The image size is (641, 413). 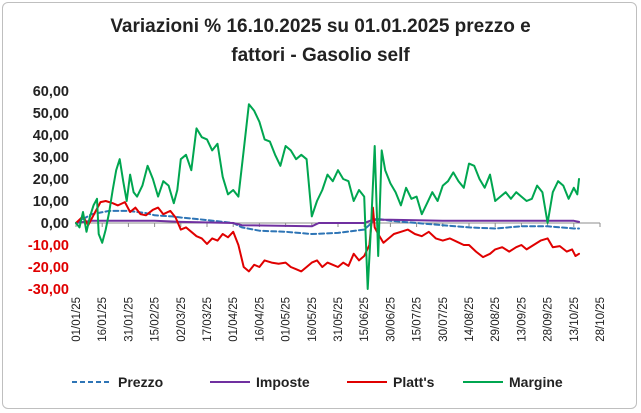 I want to click on y-tick-label: -10,00, so click(x=48, y=246).